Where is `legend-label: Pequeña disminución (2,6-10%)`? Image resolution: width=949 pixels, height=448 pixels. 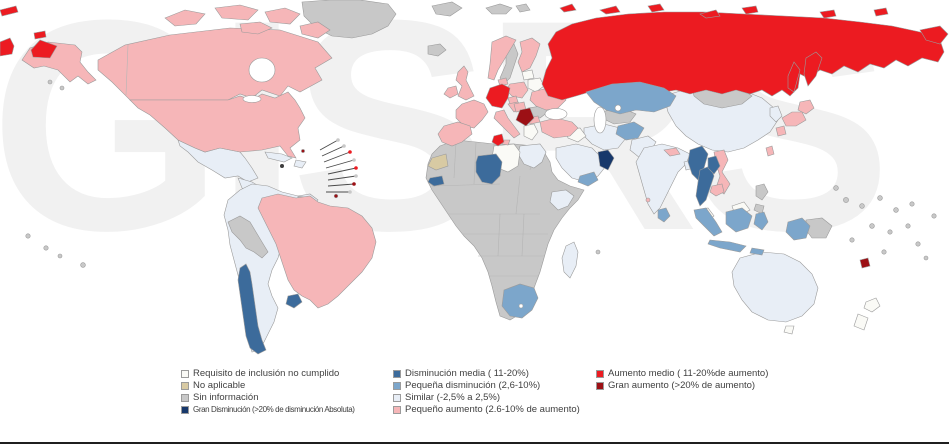 legend-label: Pequeña disminución (2,6-10%) is located at coordinates (473, 385).